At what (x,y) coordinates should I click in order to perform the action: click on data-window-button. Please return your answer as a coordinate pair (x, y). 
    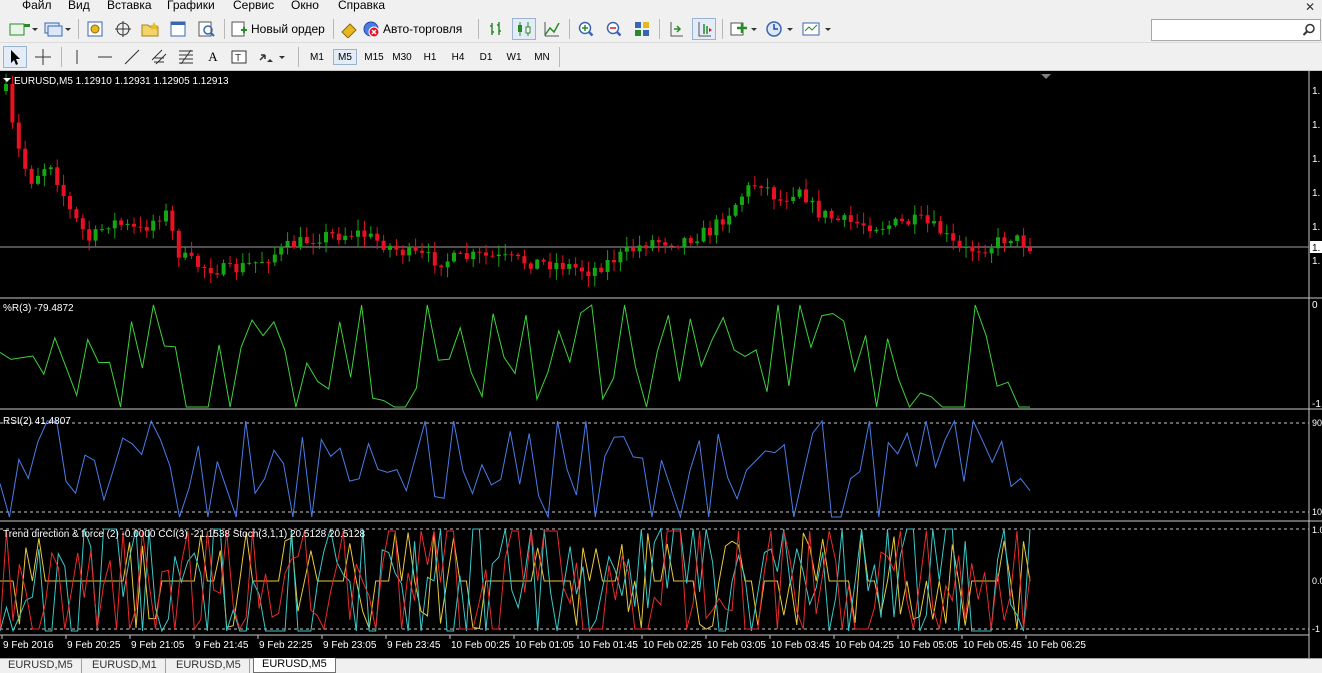
    Looking at the image, I should click on (123, 29).